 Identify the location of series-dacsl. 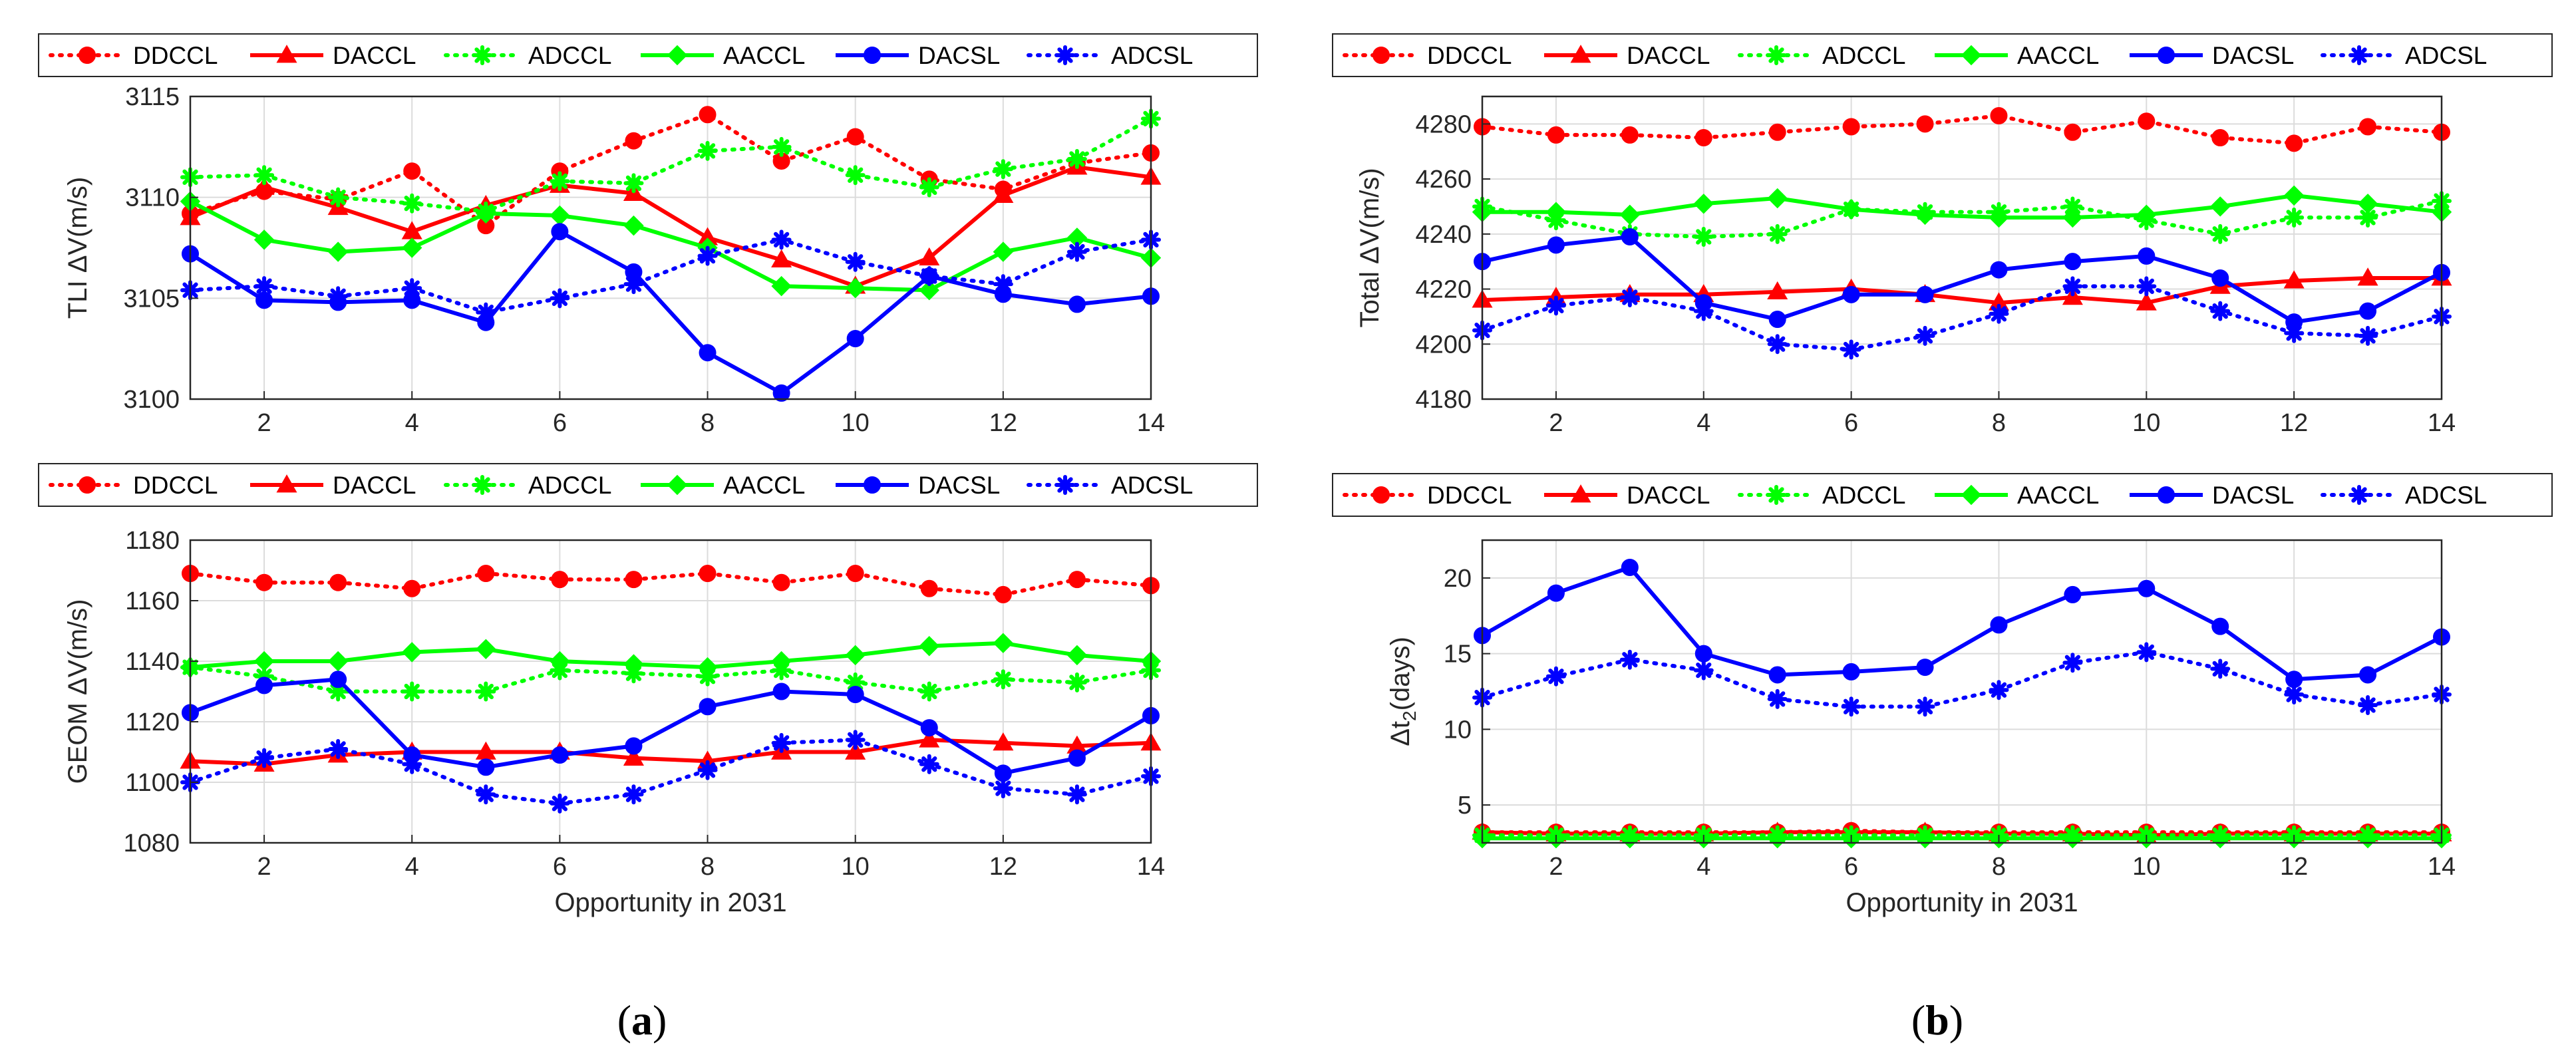
(1962, 623).